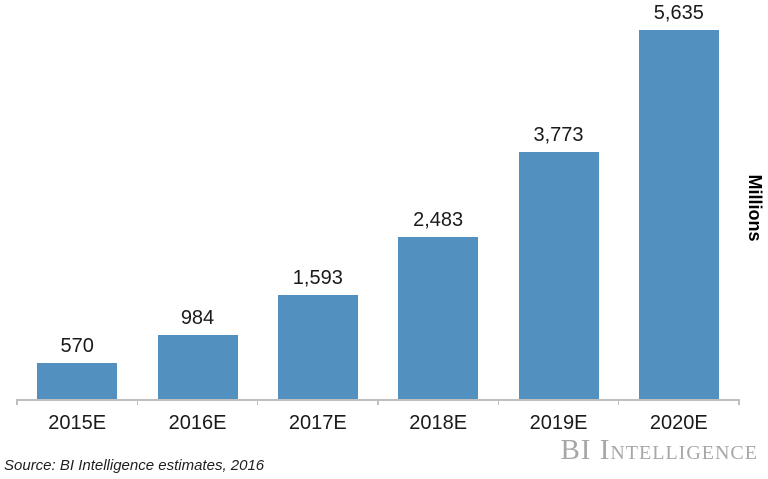 This screenshot has width=768, height=479. Describe the element at coordinates (317, 278) in the screenshot. I see `bar-value-label: 1,593` at that location.